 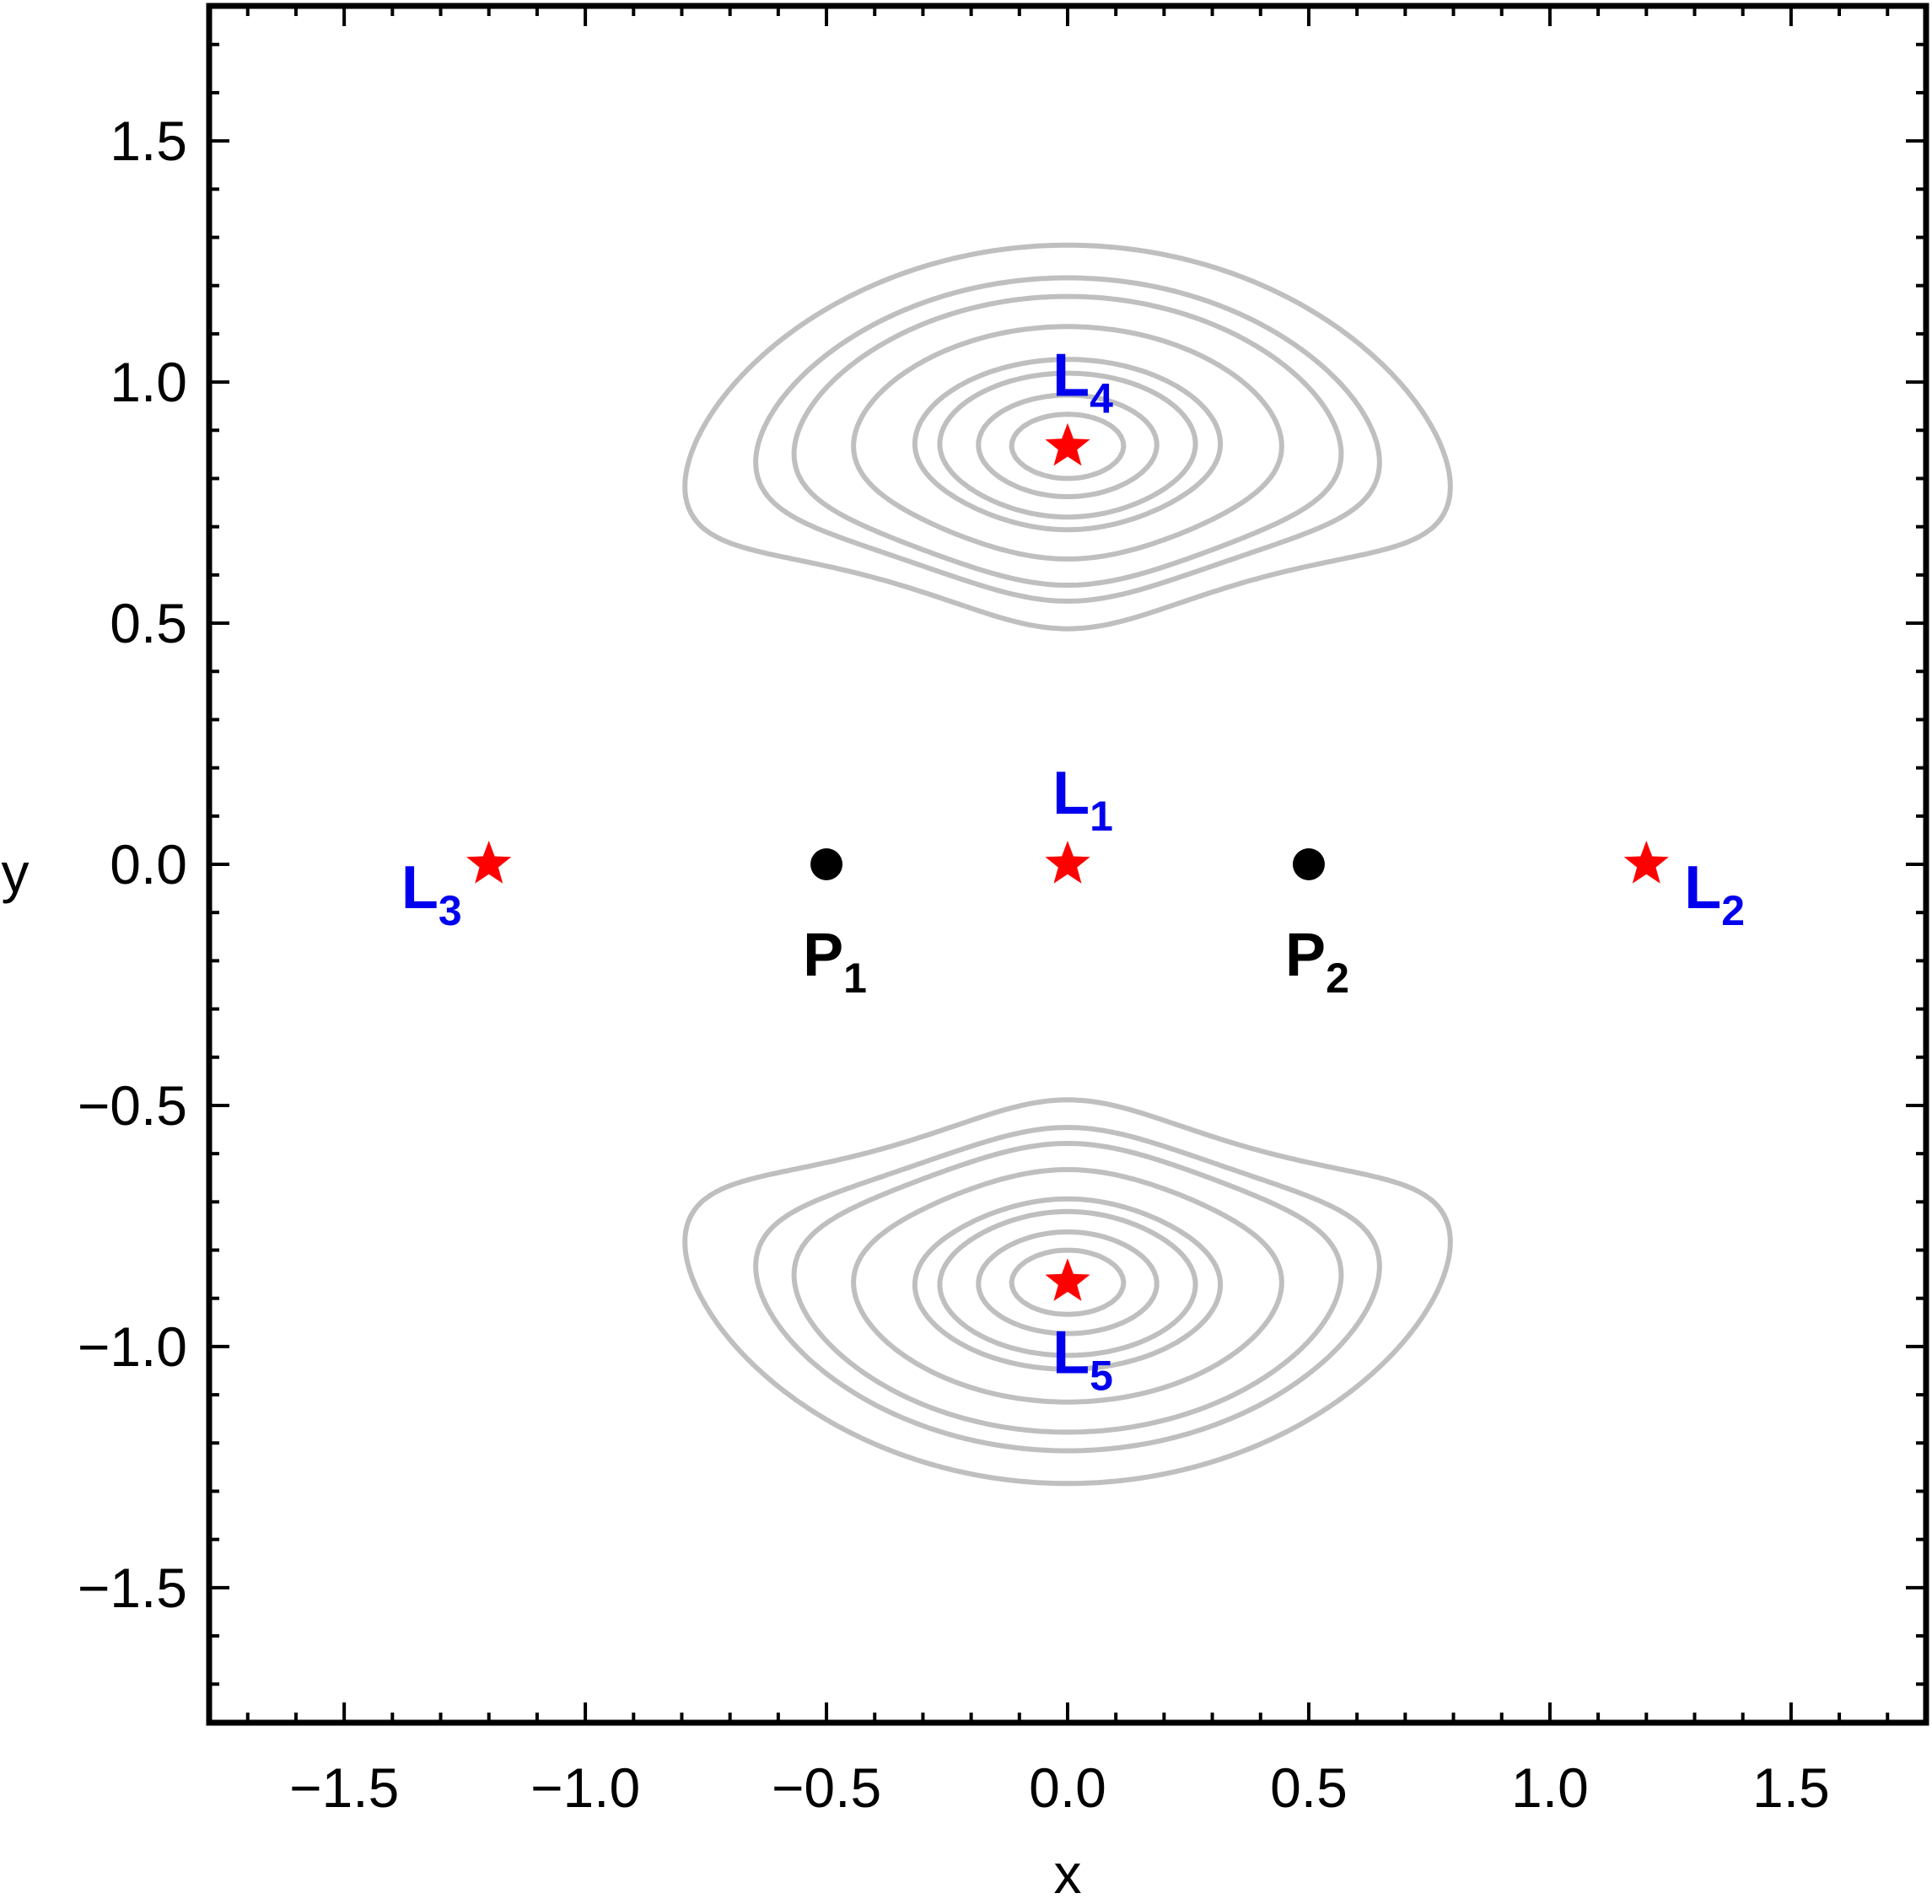 What do you see at coordinates (1068, 1873) in the screenshot?
I see `x-axis-label: x` at bounding box center [1068, 1873].